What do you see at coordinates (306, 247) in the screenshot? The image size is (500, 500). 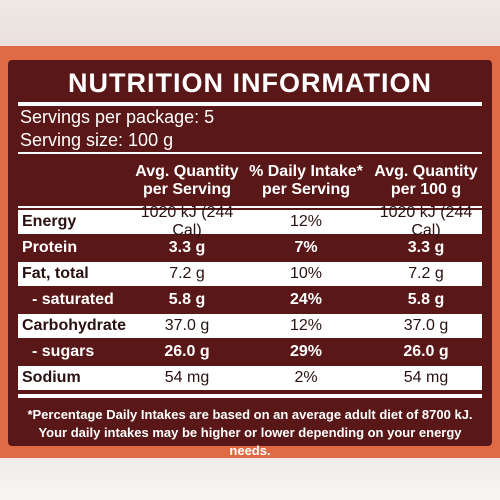 I see `row-daily-intake: 7%` at bounding box center [306, 247].